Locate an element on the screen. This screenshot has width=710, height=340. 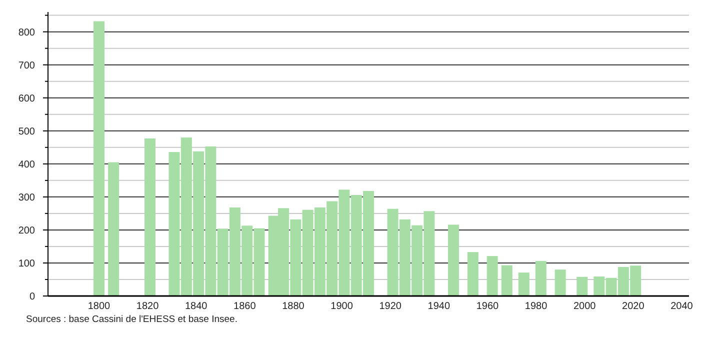
y-tick-label: 300 is located at coordinates (27, 198).